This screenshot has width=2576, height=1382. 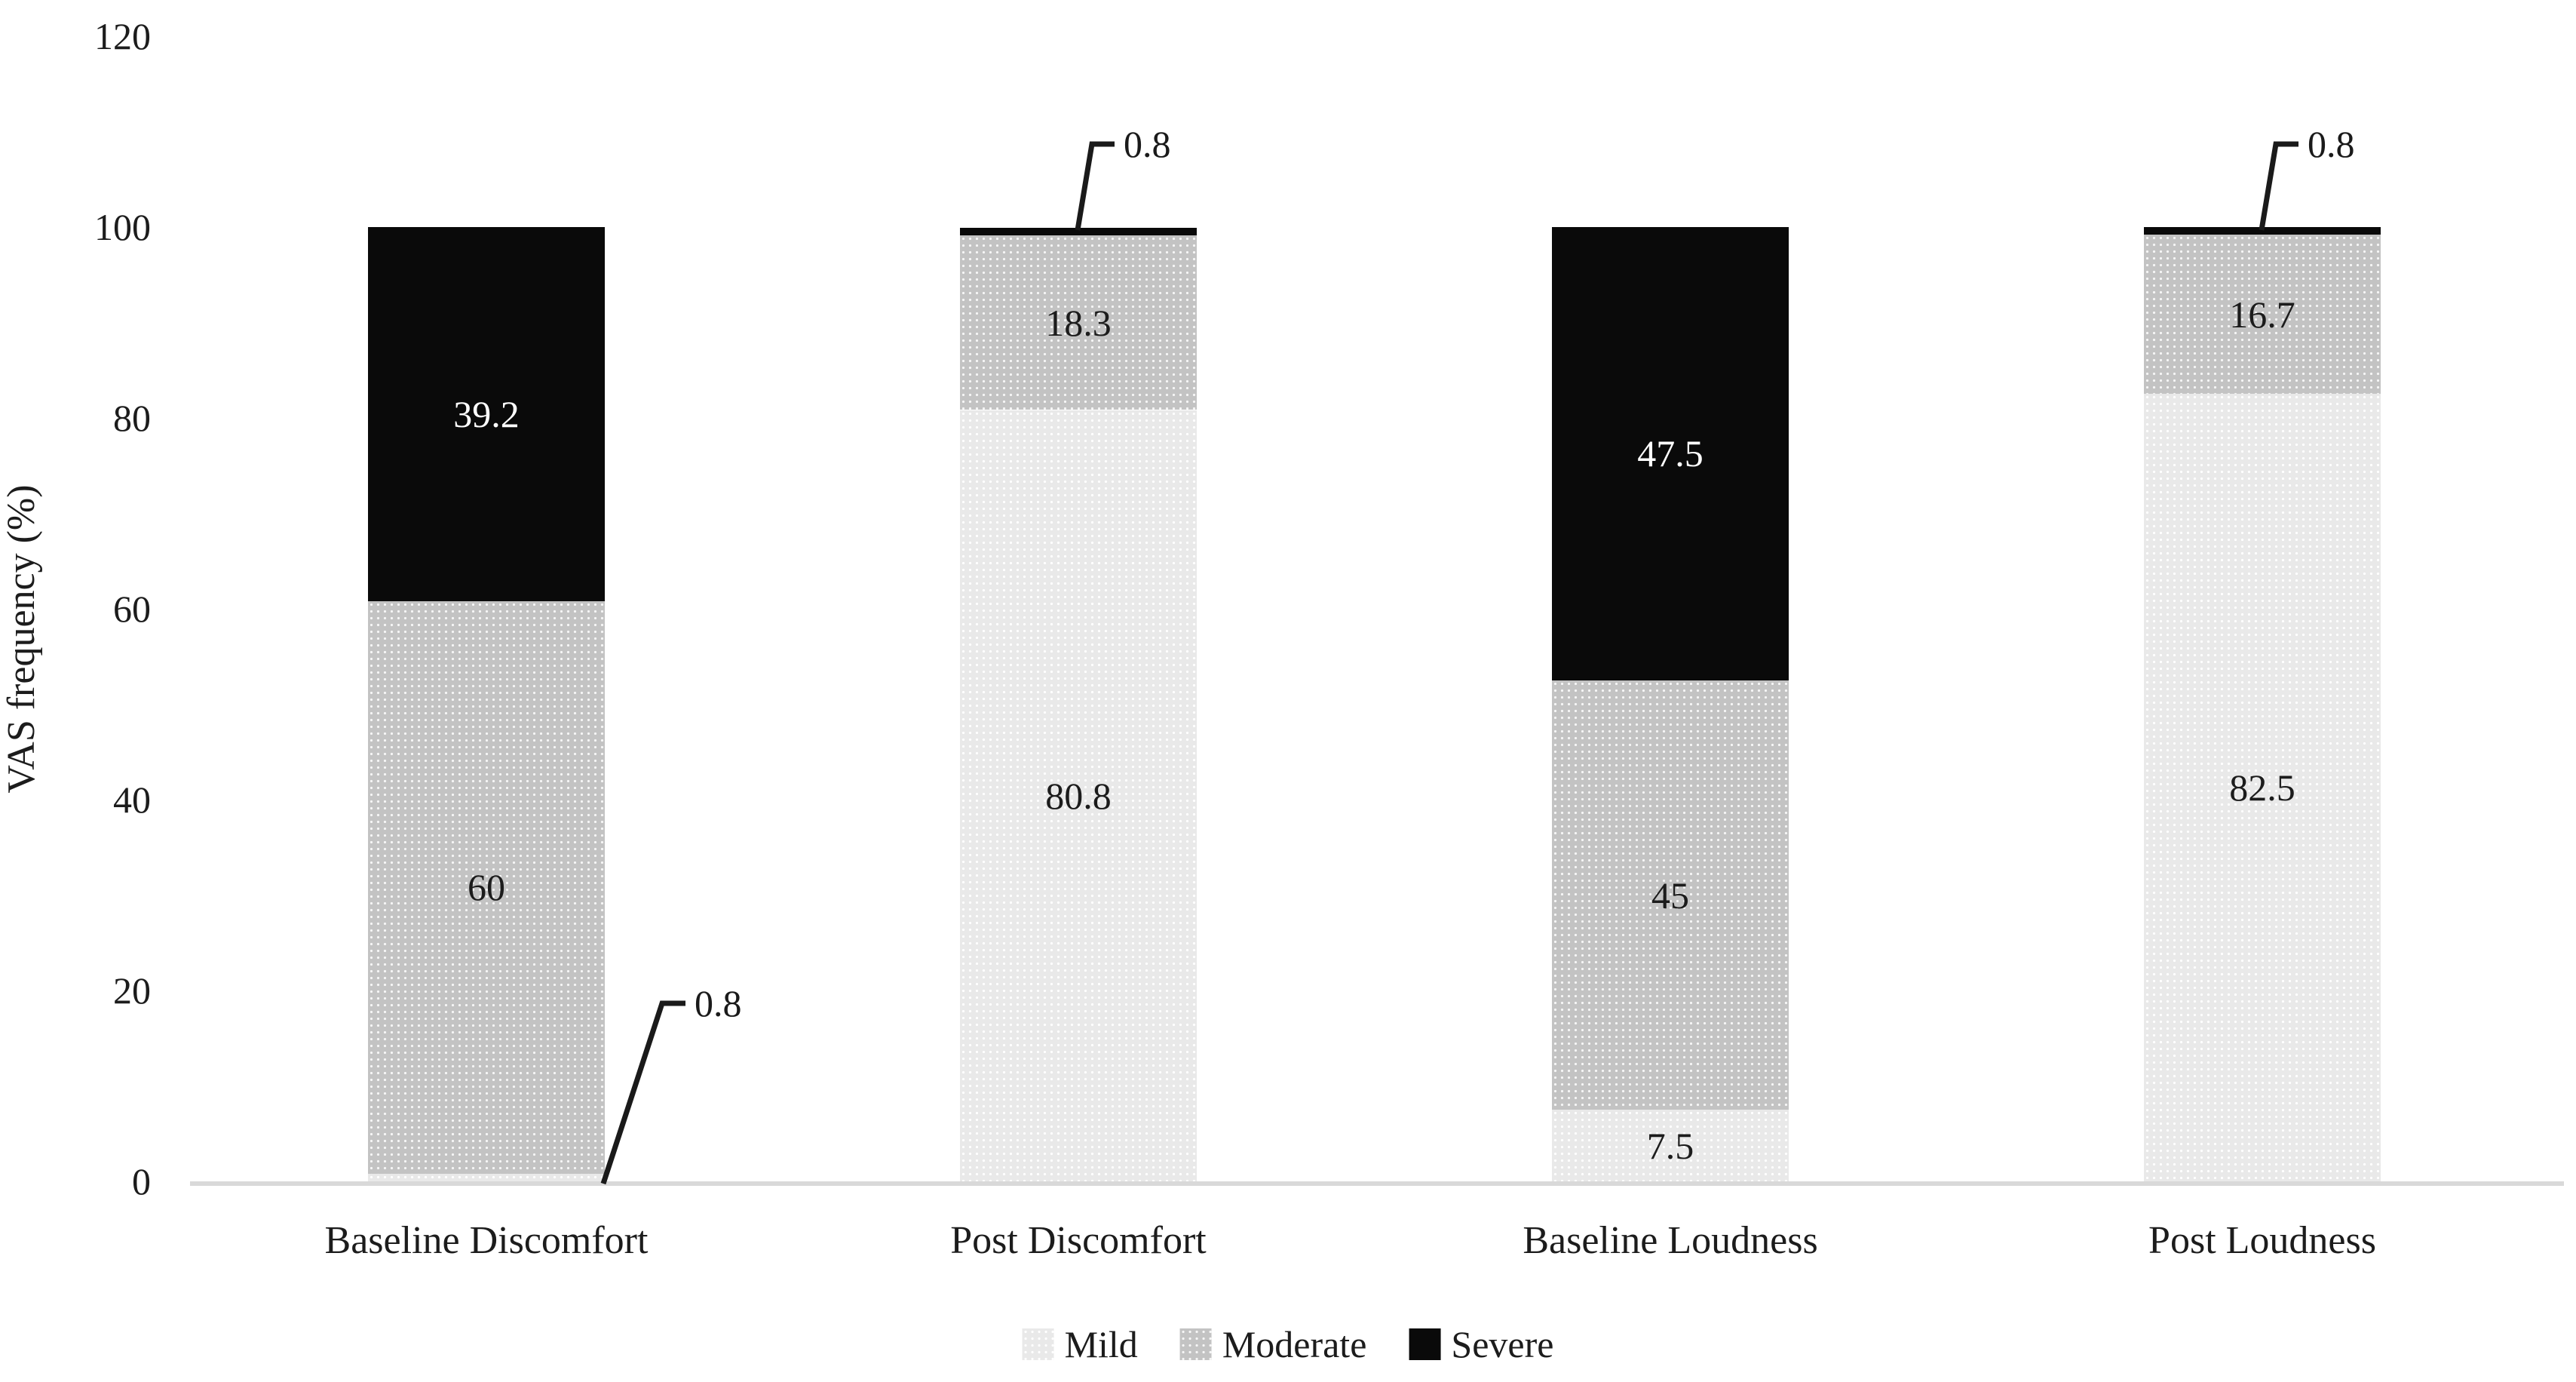 I want to click on segment-value-label: 60, so click(x=486, y=887).